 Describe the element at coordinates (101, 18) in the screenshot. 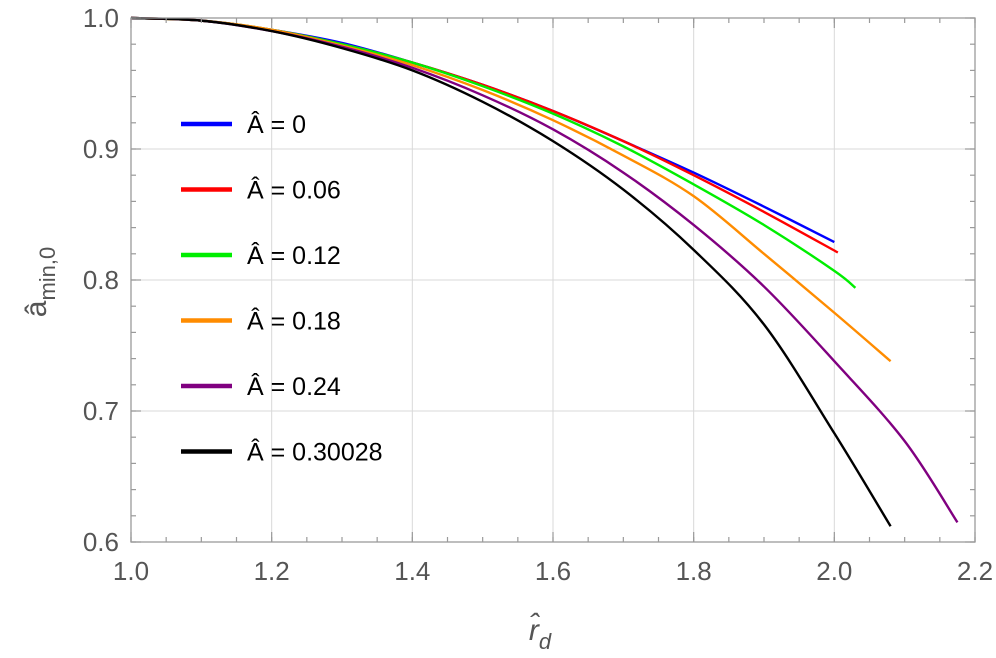

I see `y-tick-label: 1.0` at that location.